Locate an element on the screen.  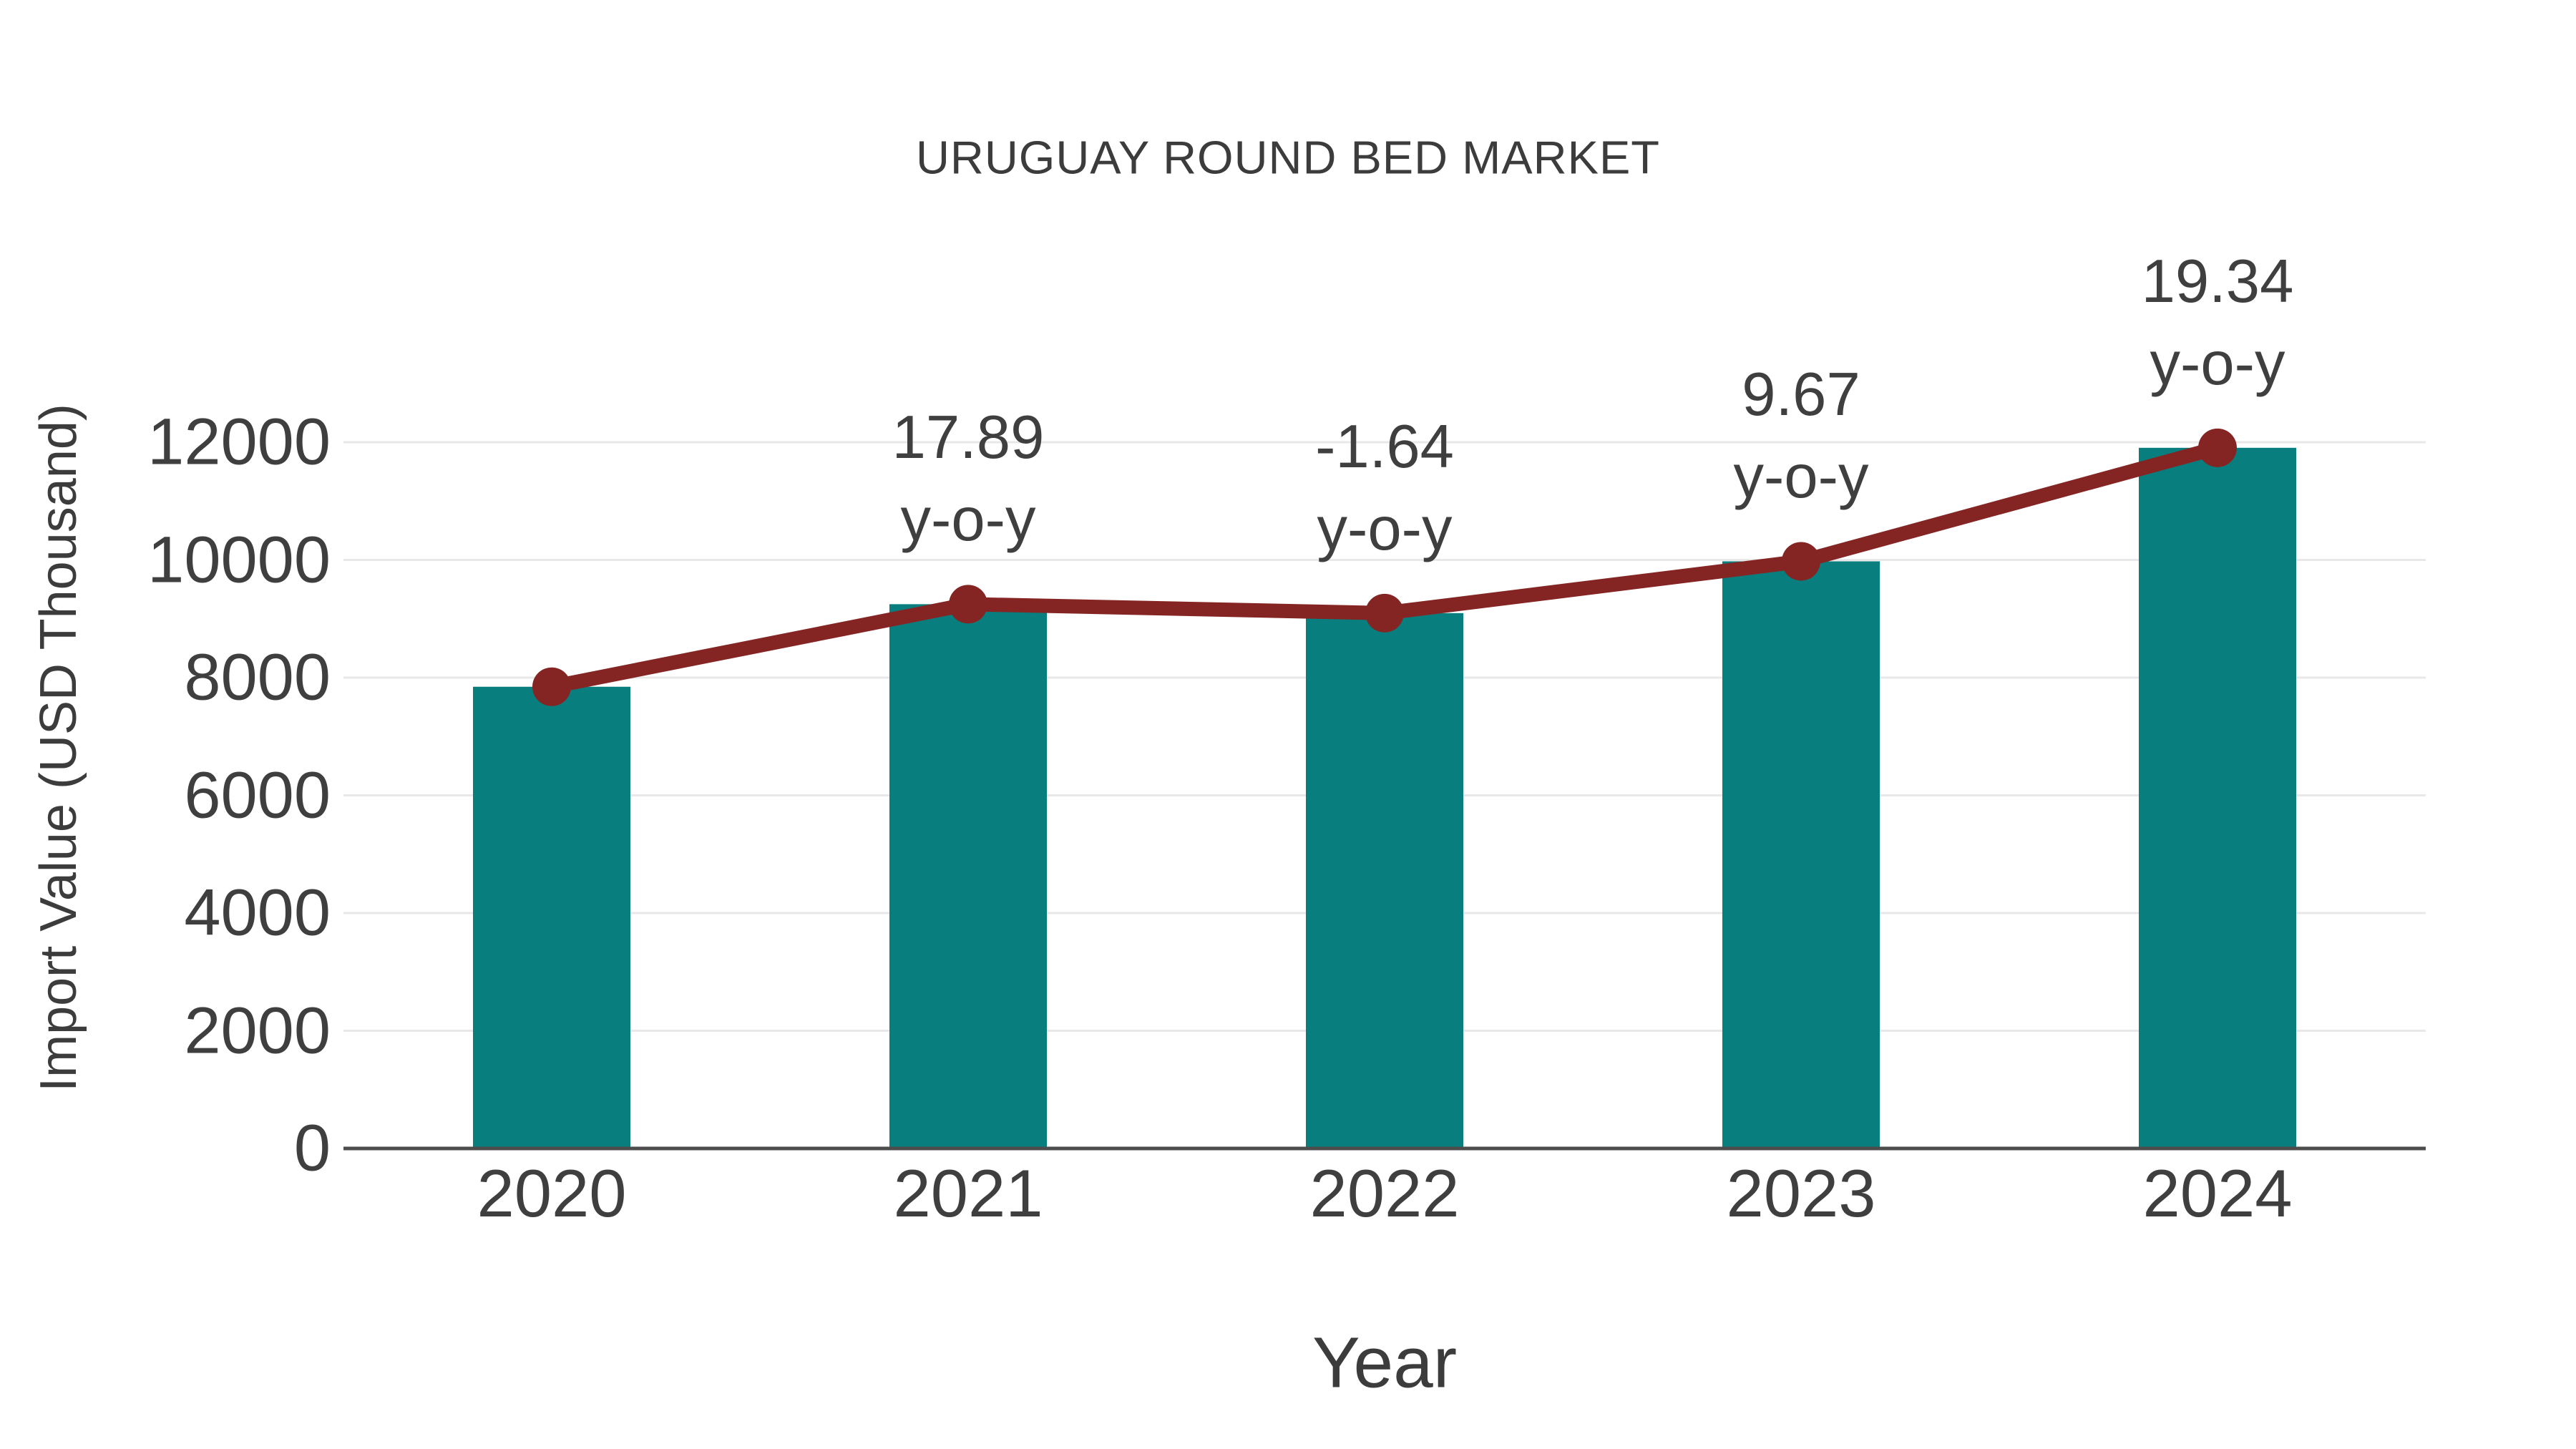
x-tick-label-2020: 2020 is located at coordinates (552, 1193).